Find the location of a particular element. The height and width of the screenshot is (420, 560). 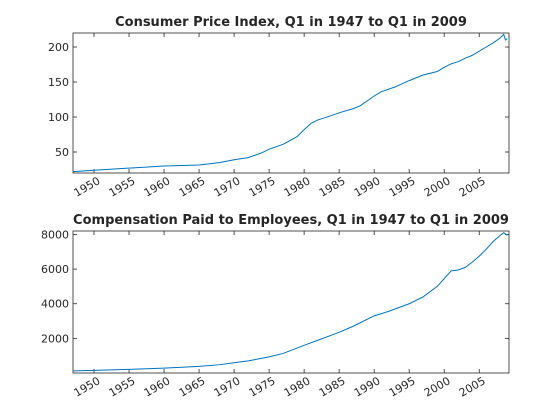

cpi-ytick-label: 100 is located at coordinates (58, 117).